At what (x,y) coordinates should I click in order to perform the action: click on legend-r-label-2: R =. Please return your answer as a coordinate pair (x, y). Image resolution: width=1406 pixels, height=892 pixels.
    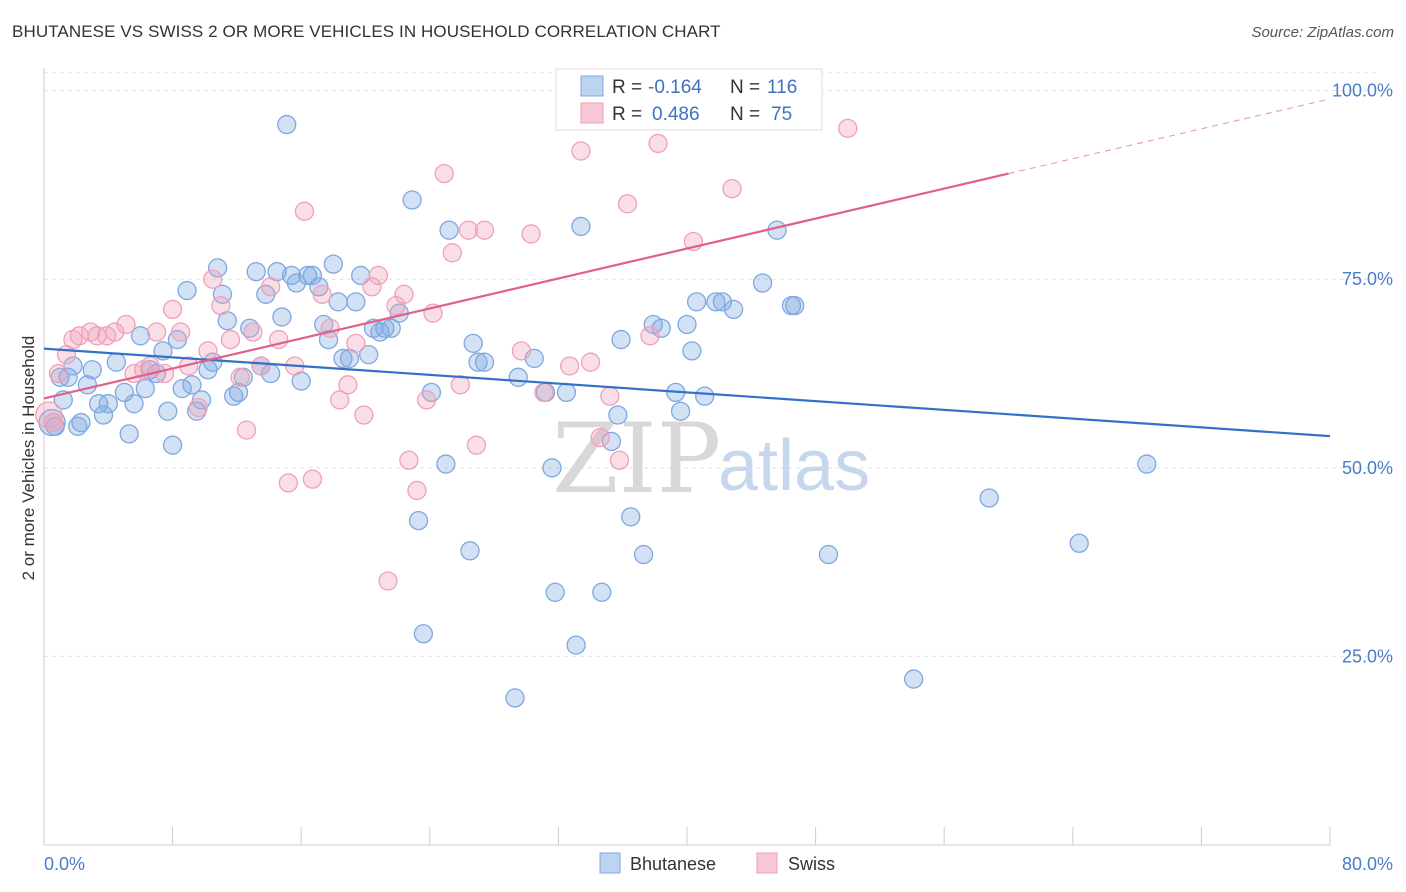
    Looking at the image, I should click on (627, 114).